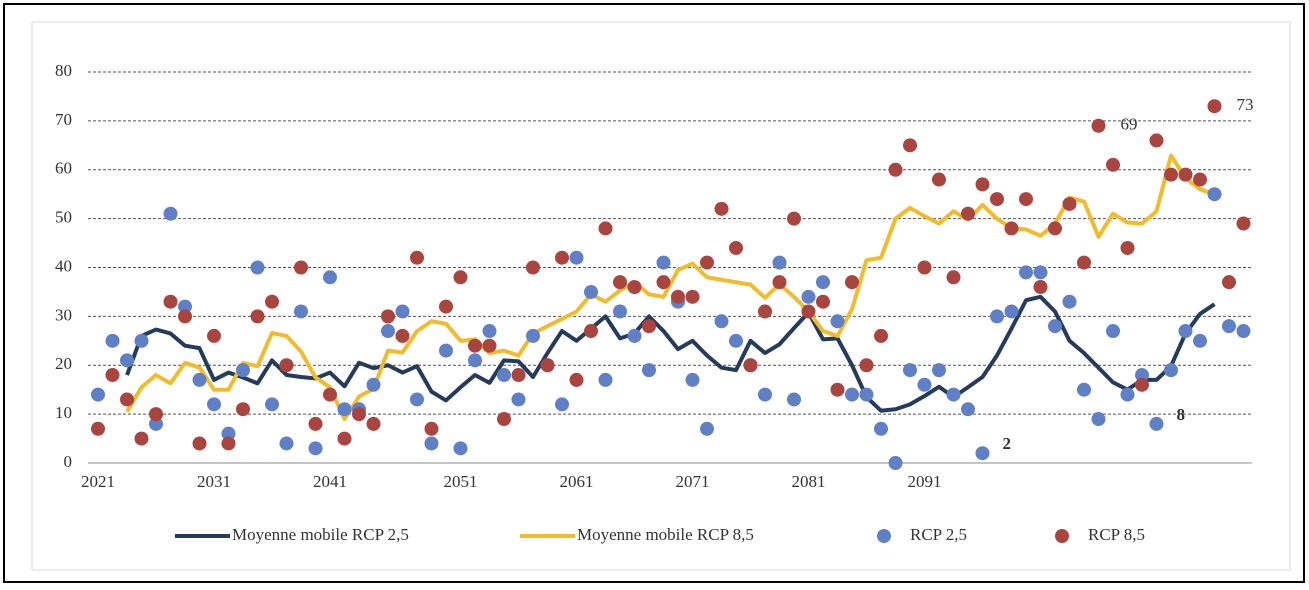  What do you see at coordinates (1129, 124) in the screenshot?
I see `data-label: 69` at bounding box center [1129, 124].